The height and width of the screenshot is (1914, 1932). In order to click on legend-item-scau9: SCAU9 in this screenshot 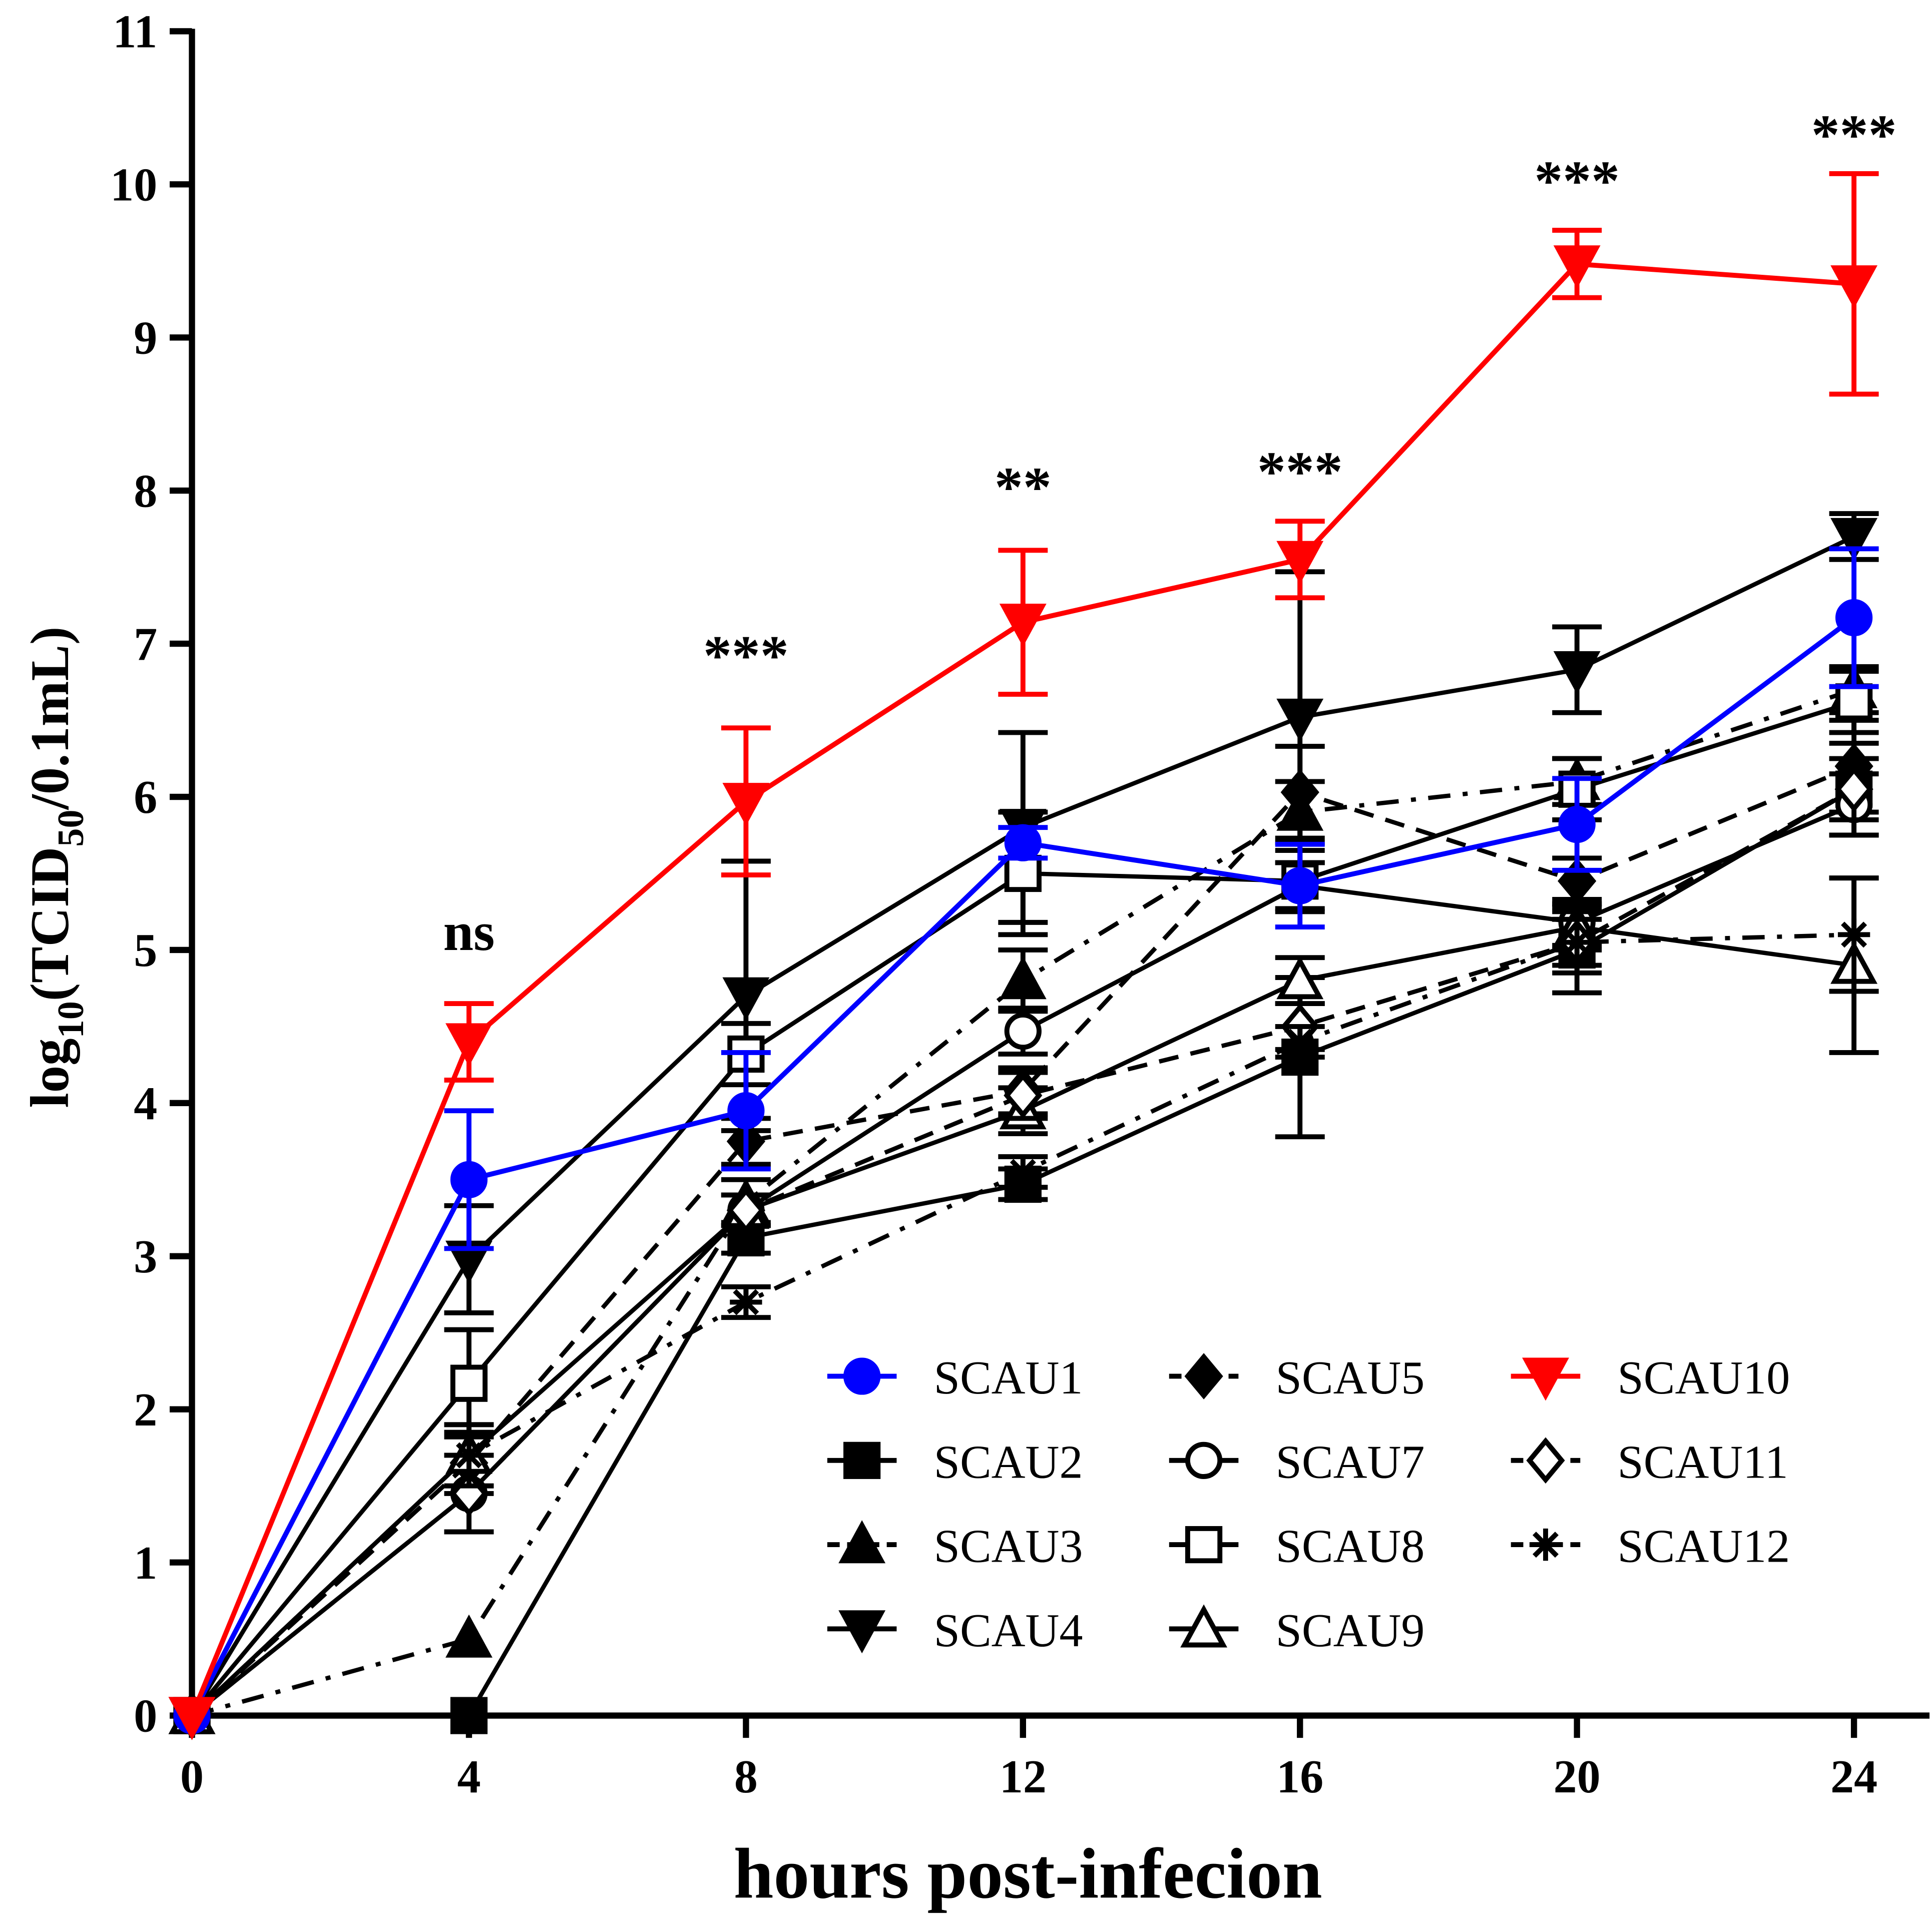, I will do `click(1297, 1630)`.